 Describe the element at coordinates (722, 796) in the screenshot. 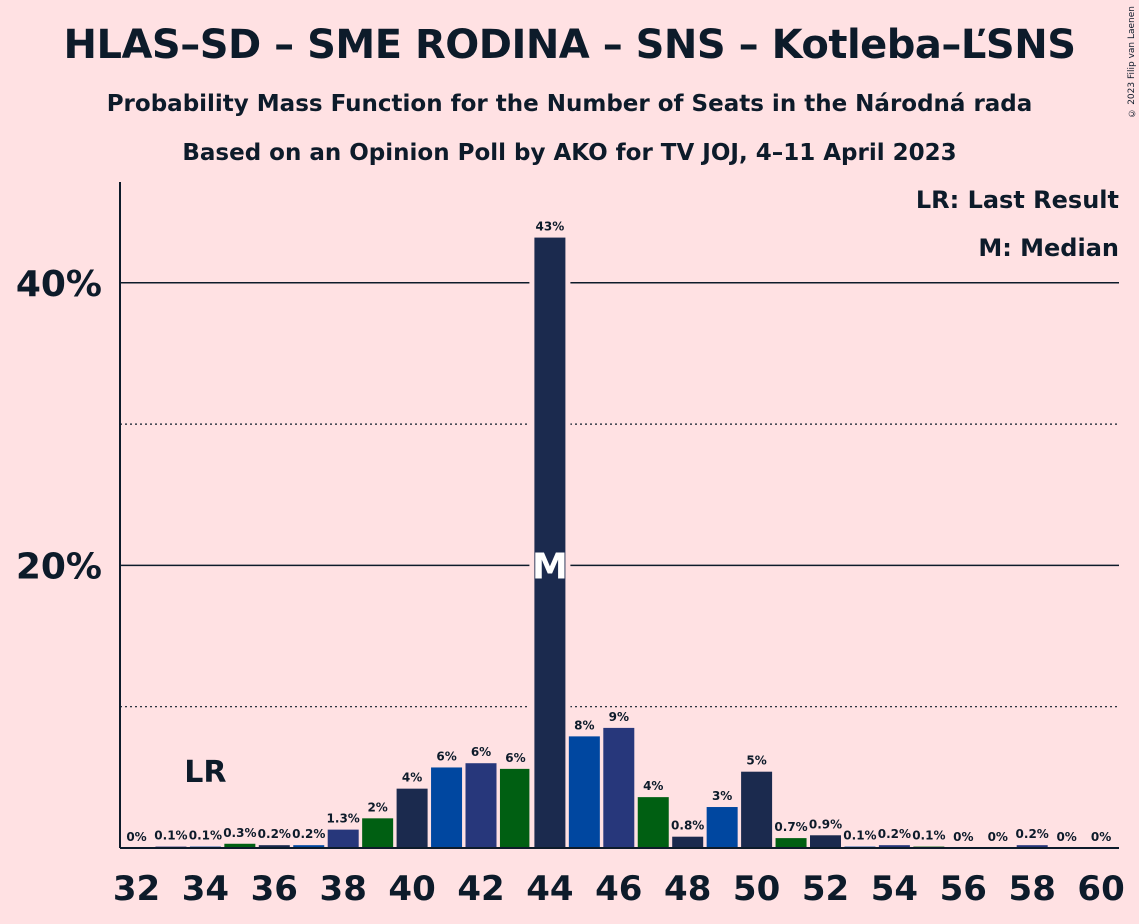

I see `data-label: 3%` at that location.